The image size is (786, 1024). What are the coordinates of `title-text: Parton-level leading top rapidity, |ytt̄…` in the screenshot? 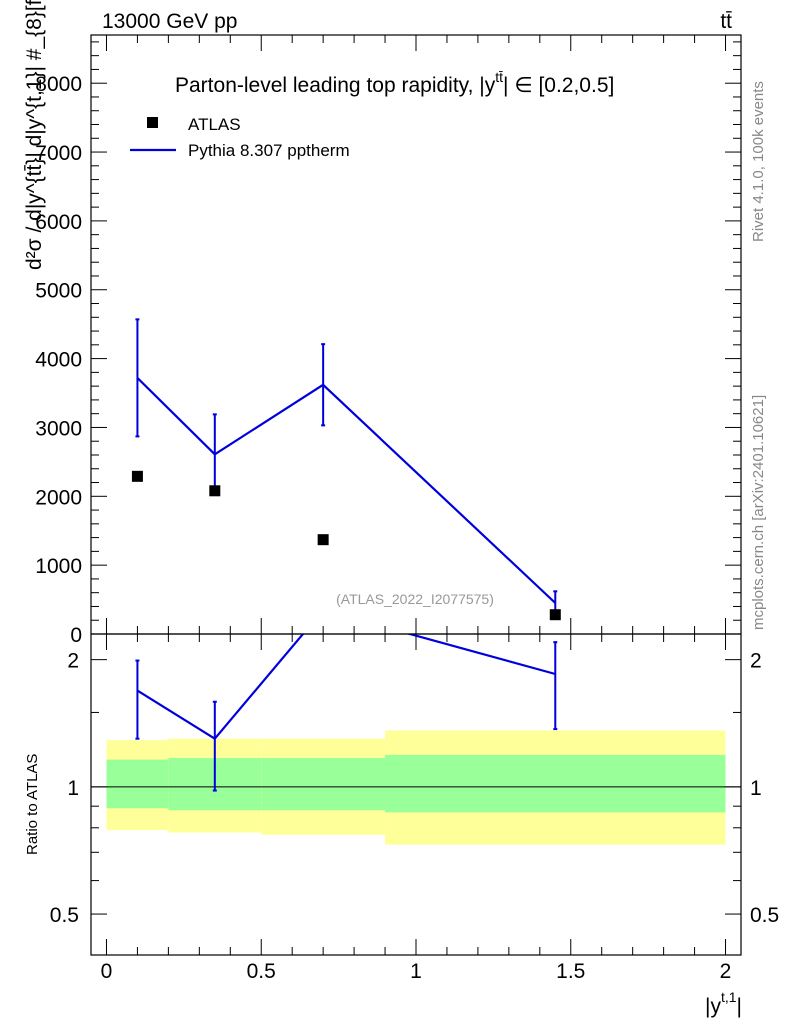 It's located at (394, 83).